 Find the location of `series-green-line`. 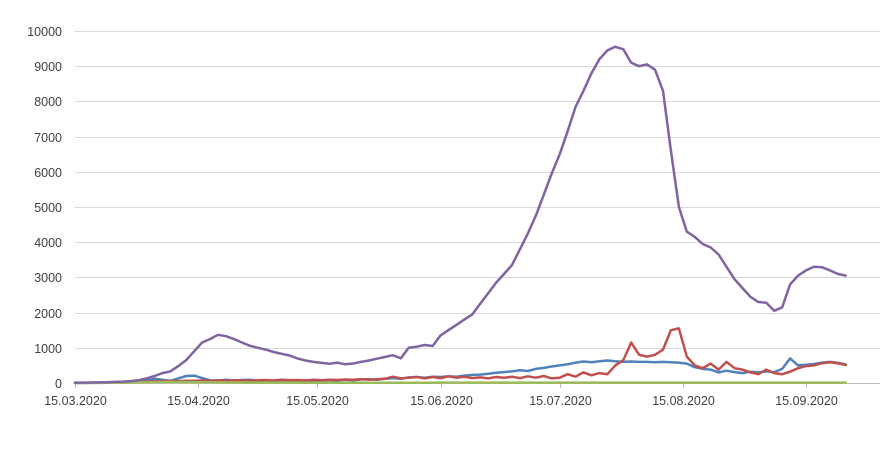

series-green-line is located at coordinates (460, 382).